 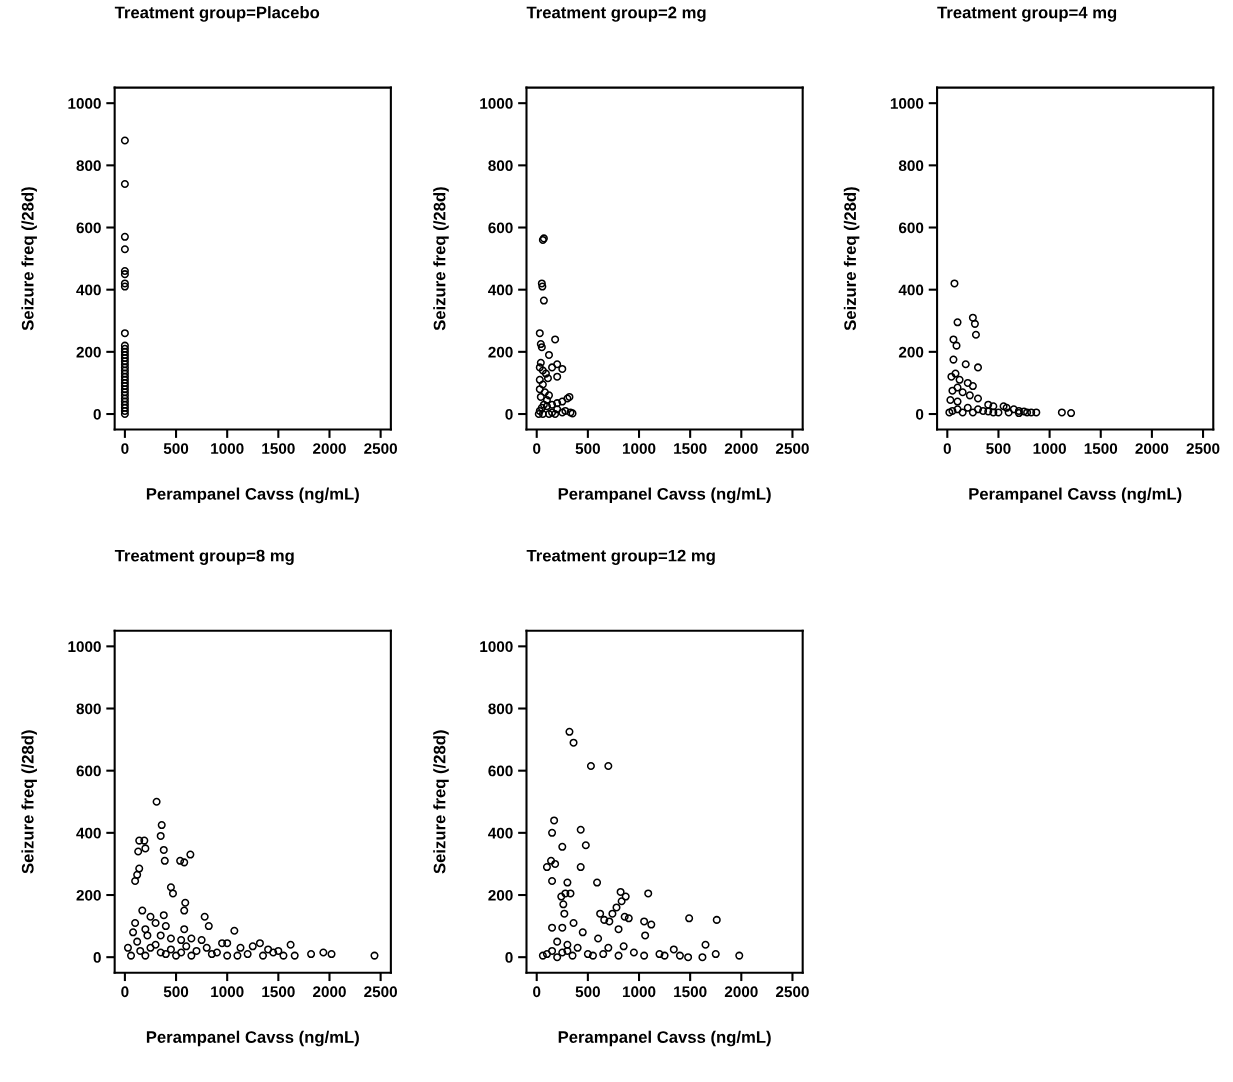 What do you see at coordinates (620, 557) in the screenshot?
I see `chart-title: Treatment group=12 mg` at bounding box center [620, 557].